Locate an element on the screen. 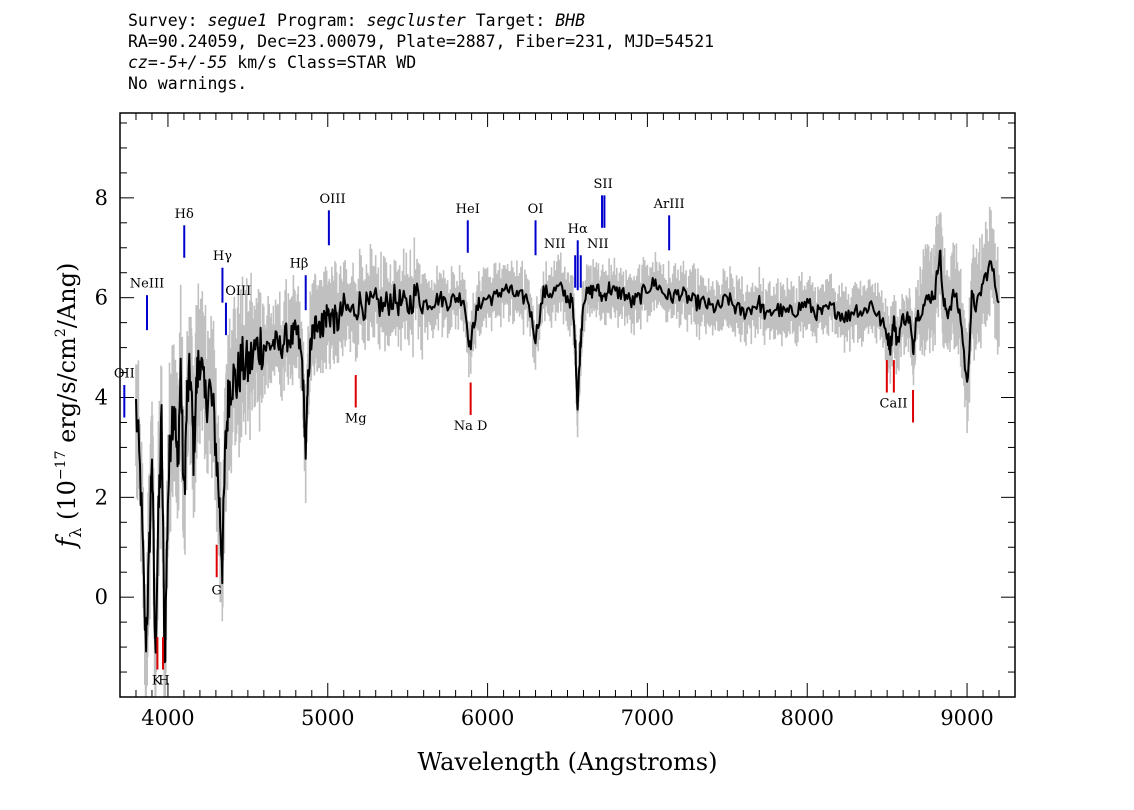 This screenshot has width=1134, height=810. line-label-oii: OII is located at coordinates (124, 374).